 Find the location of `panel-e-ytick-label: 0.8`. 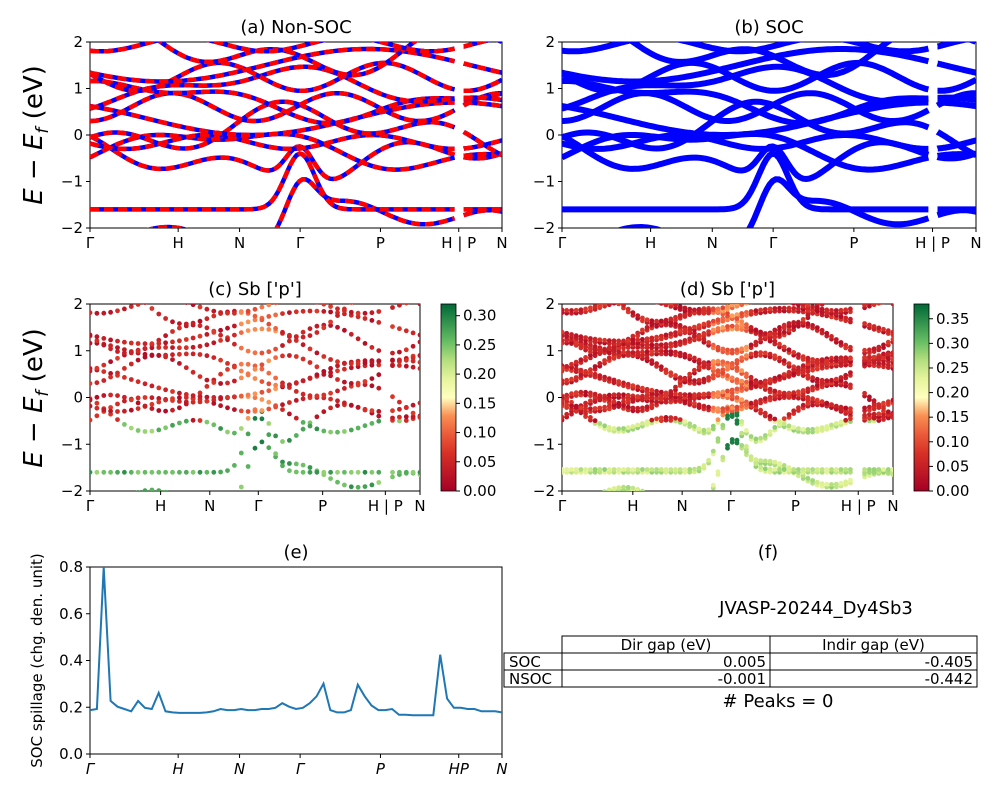

panel-e-ytick-label: 0.8 is located at coordinates (71, 567).